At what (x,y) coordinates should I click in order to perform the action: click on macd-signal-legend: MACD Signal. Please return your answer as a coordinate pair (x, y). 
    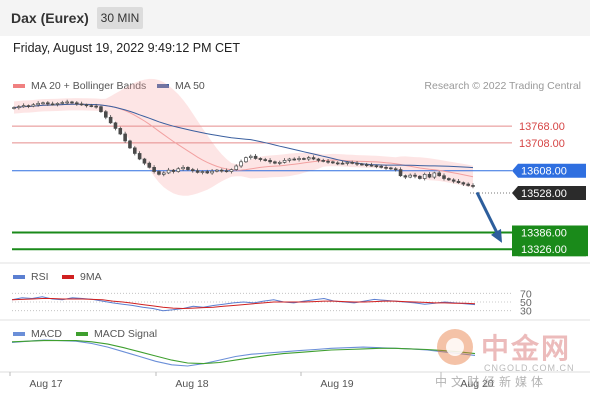
    Looking at the image, I should click on (116, 334).